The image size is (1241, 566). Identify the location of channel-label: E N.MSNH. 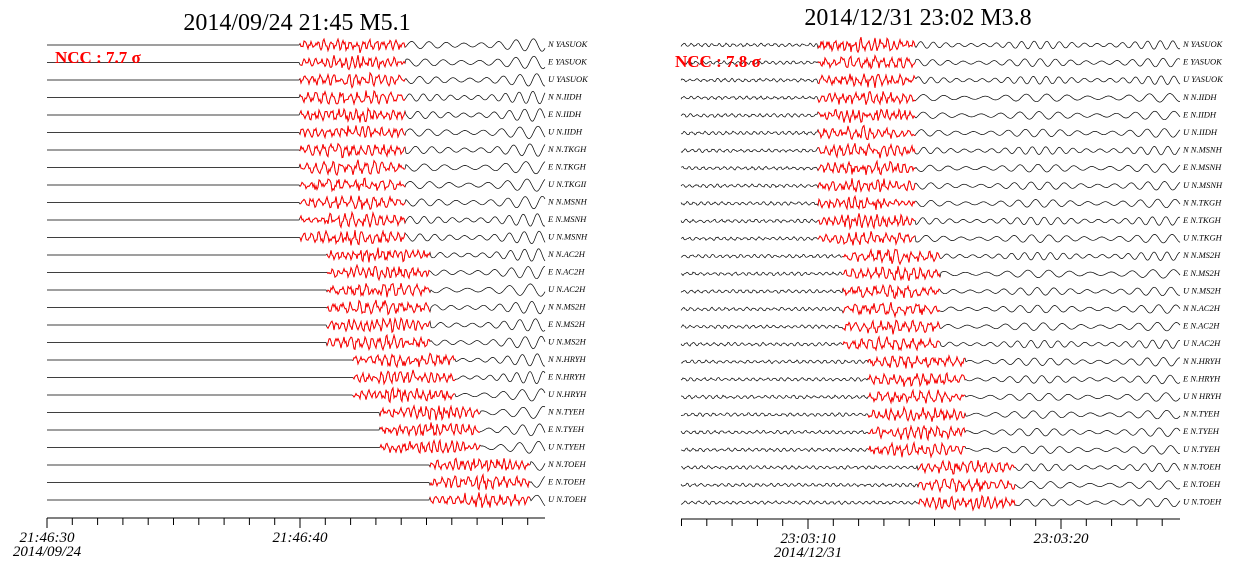
(1202, 167).